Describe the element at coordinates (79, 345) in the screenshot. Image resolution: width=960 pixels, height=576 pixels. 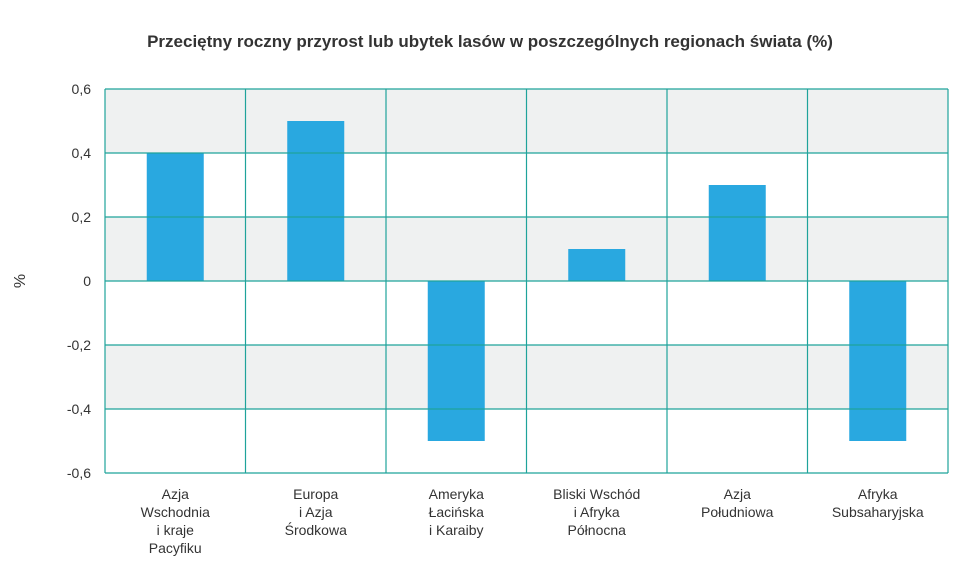
I see `y-tick-label: -0,2` at that location.